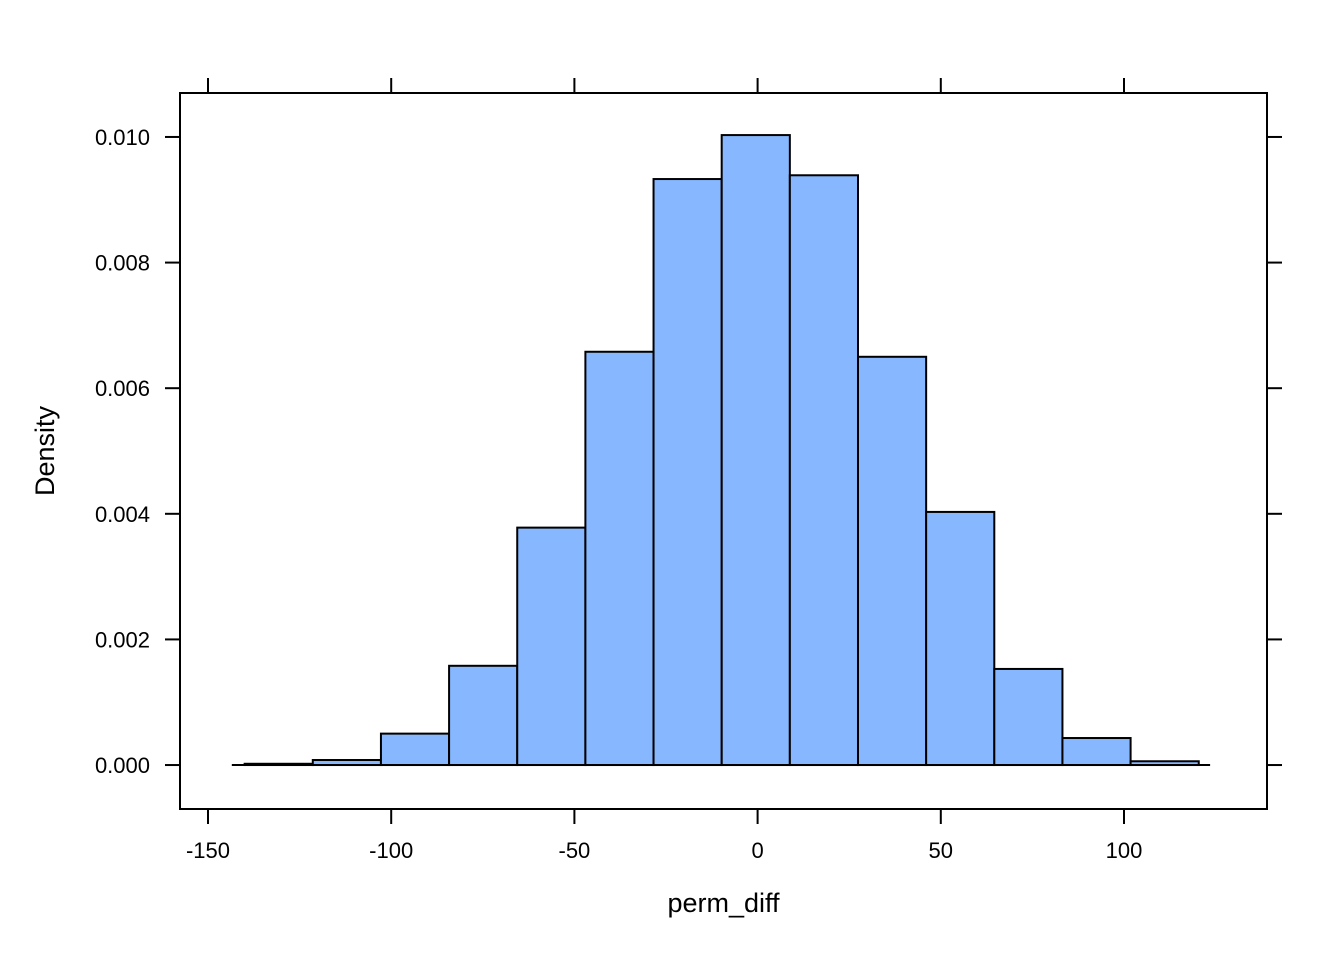 The image size is (1344, 960). What do you see at coordinates (941, 850) in the screenshot?
I see `x-tick-label: 50` at bounding box center [941, 850].